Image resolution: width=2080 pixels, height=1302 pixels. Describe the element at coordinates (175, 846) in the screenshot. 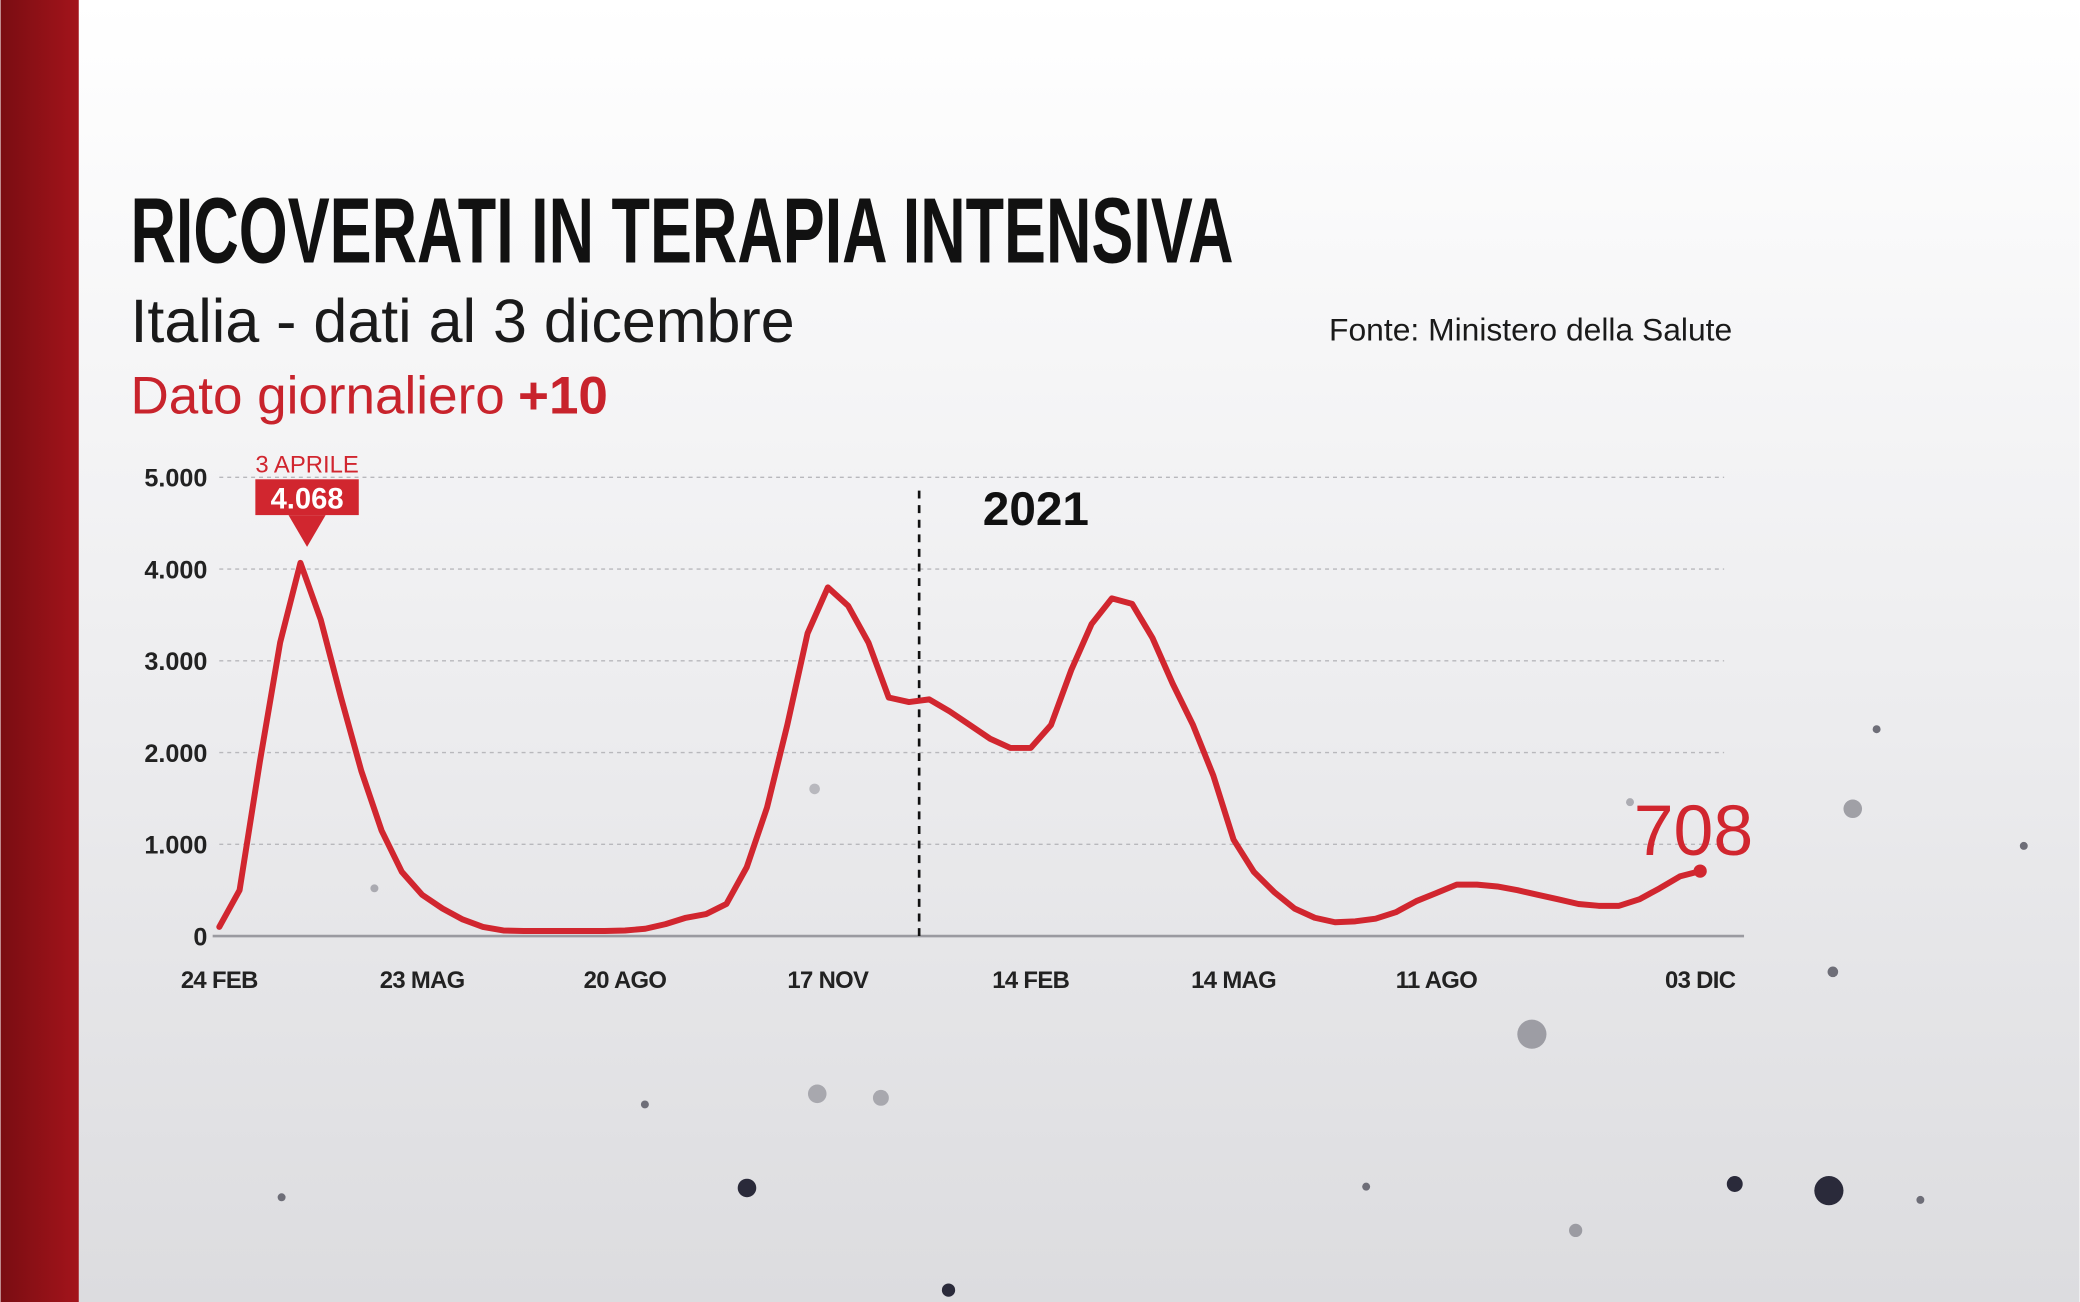

I see `y-tick-label: 1.000` at that location.